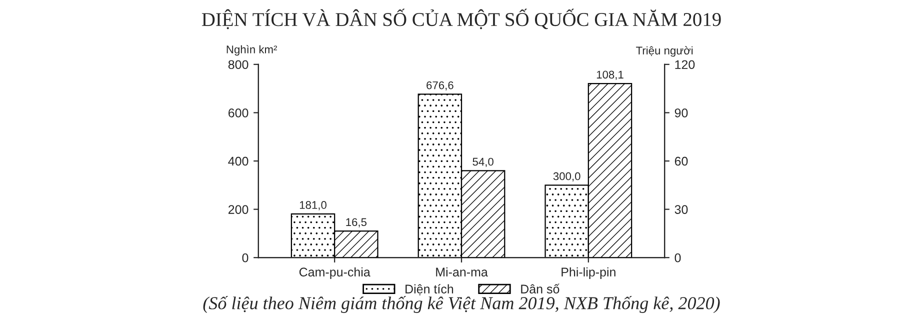 The height and width of the screenshot is (322, 923). Describe the element at coordinates (356, 223) in the screenshot. I see `data-label: 16,5` at that location.